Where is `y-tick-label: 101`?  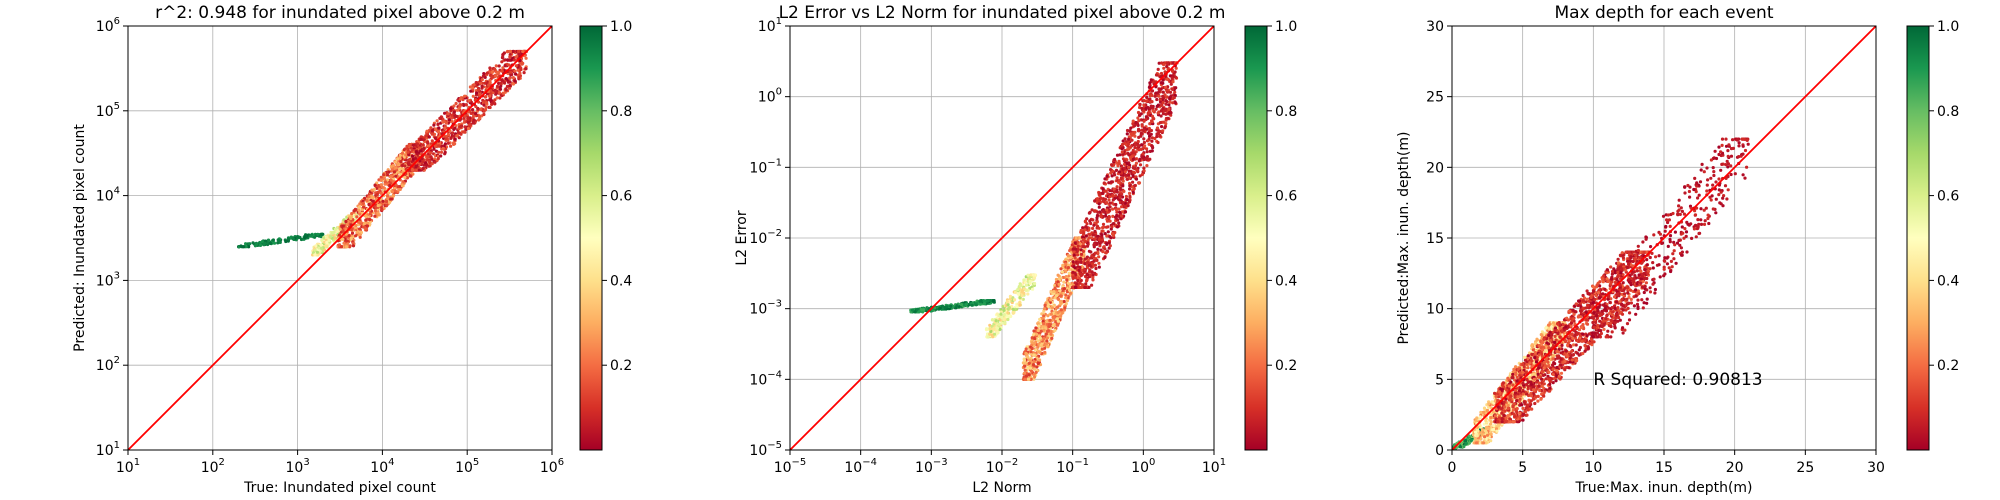 y-tick-label: 101 is located at coordinates (108, 449).